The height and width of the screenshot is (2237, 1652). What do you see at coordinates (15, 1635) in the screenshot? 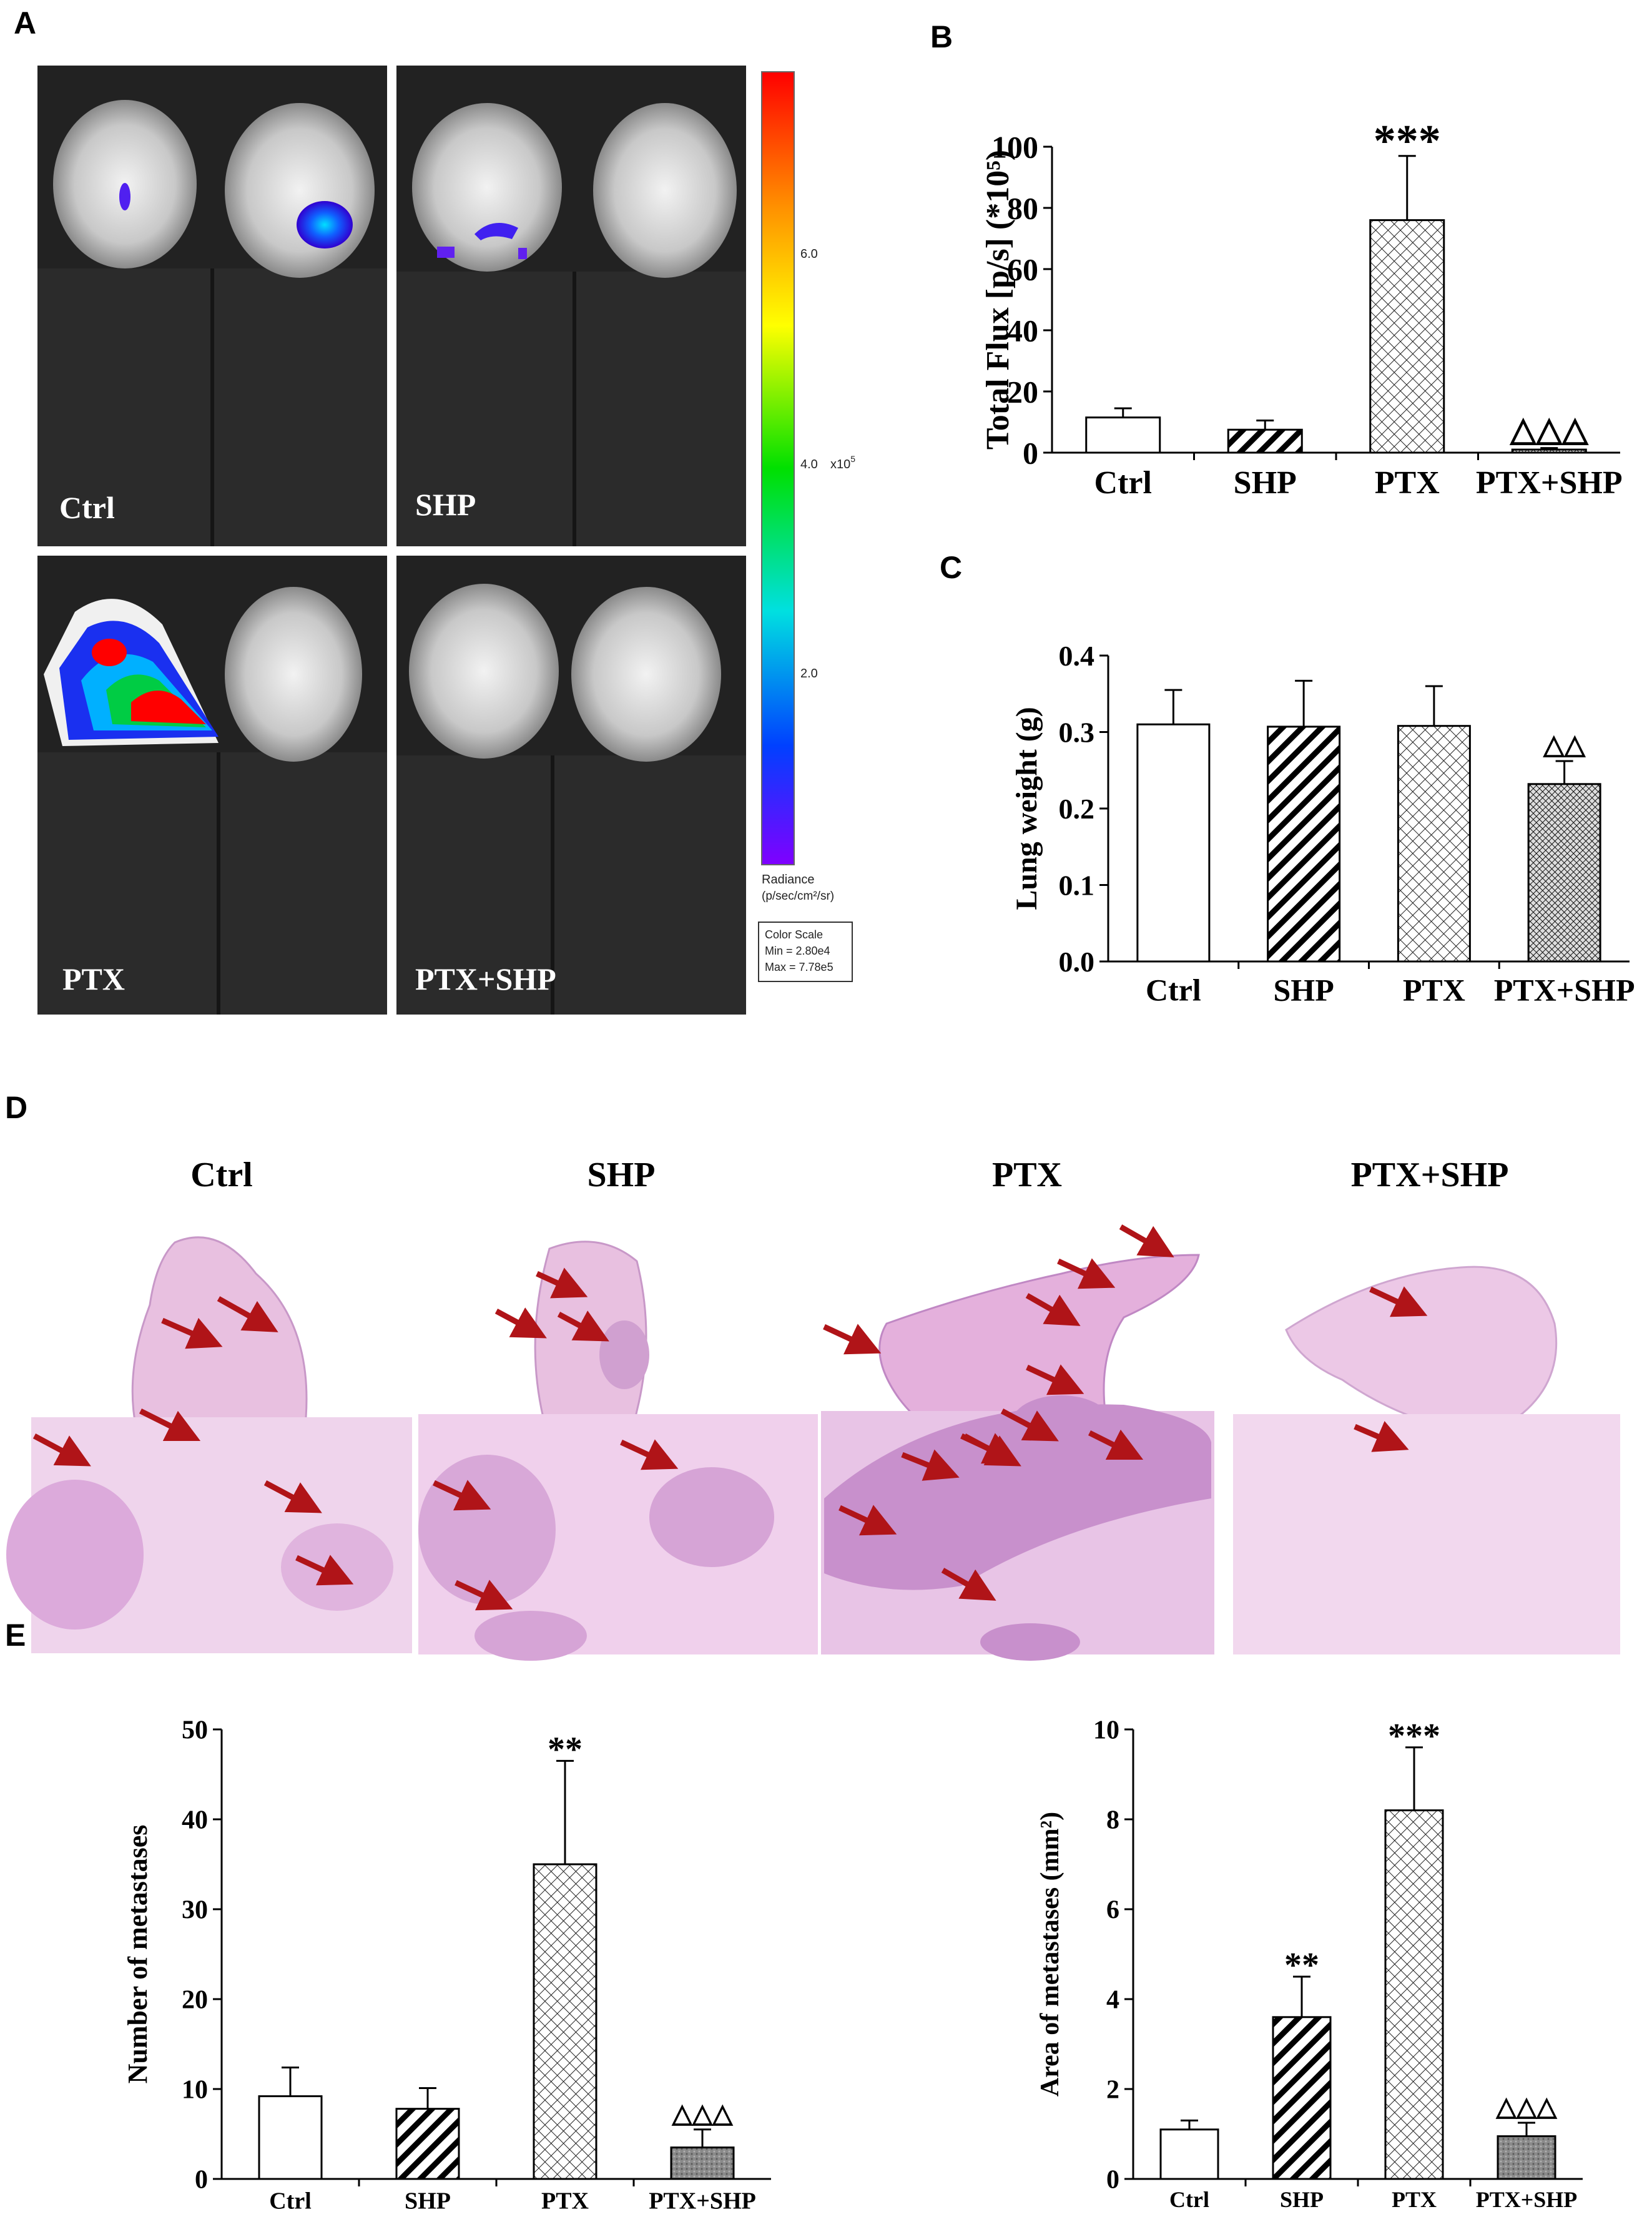
I see `panel-label-e: E` at bounding box center [15, 1635].